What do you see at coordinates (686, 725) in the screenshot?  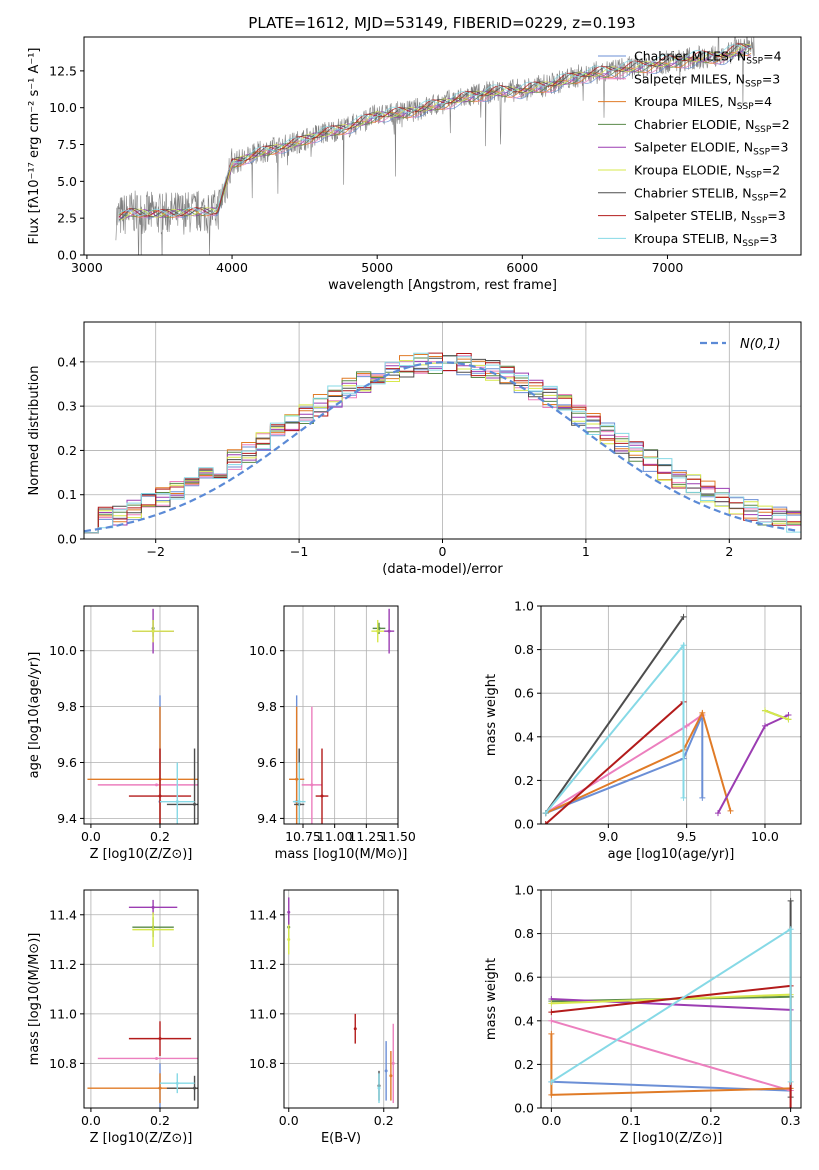 I see `weight-marker-smiles` at bounding box center [686, 725].